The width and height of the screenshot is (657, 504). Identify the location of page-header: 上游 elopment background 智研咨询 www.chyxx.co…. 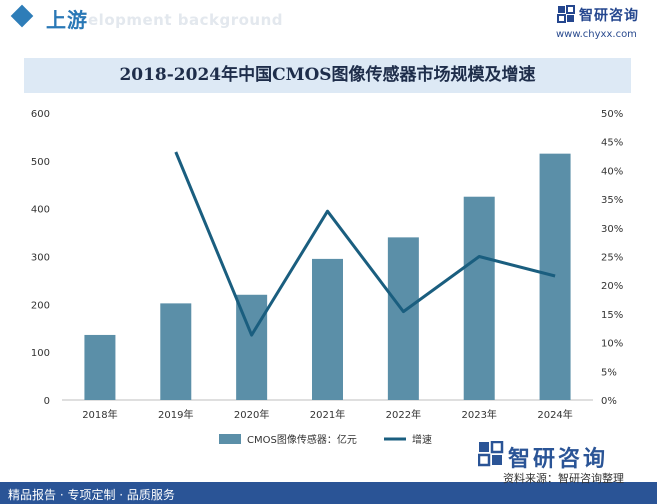
(328, 24).